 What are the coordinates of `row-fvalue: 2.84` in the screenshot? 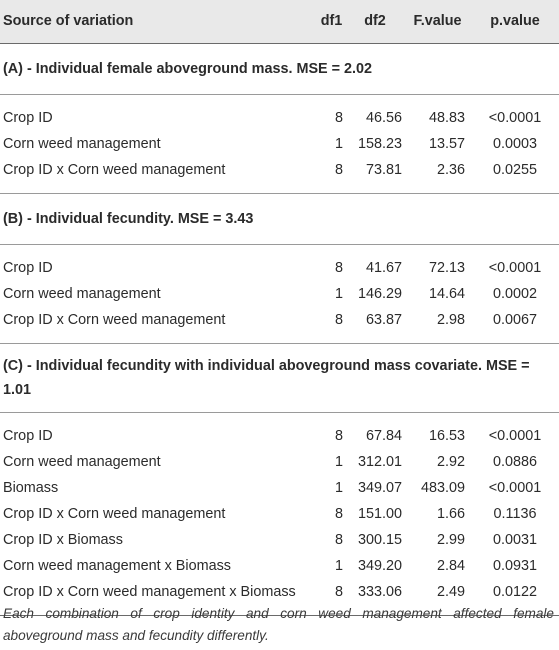 It's located at (450, 565).